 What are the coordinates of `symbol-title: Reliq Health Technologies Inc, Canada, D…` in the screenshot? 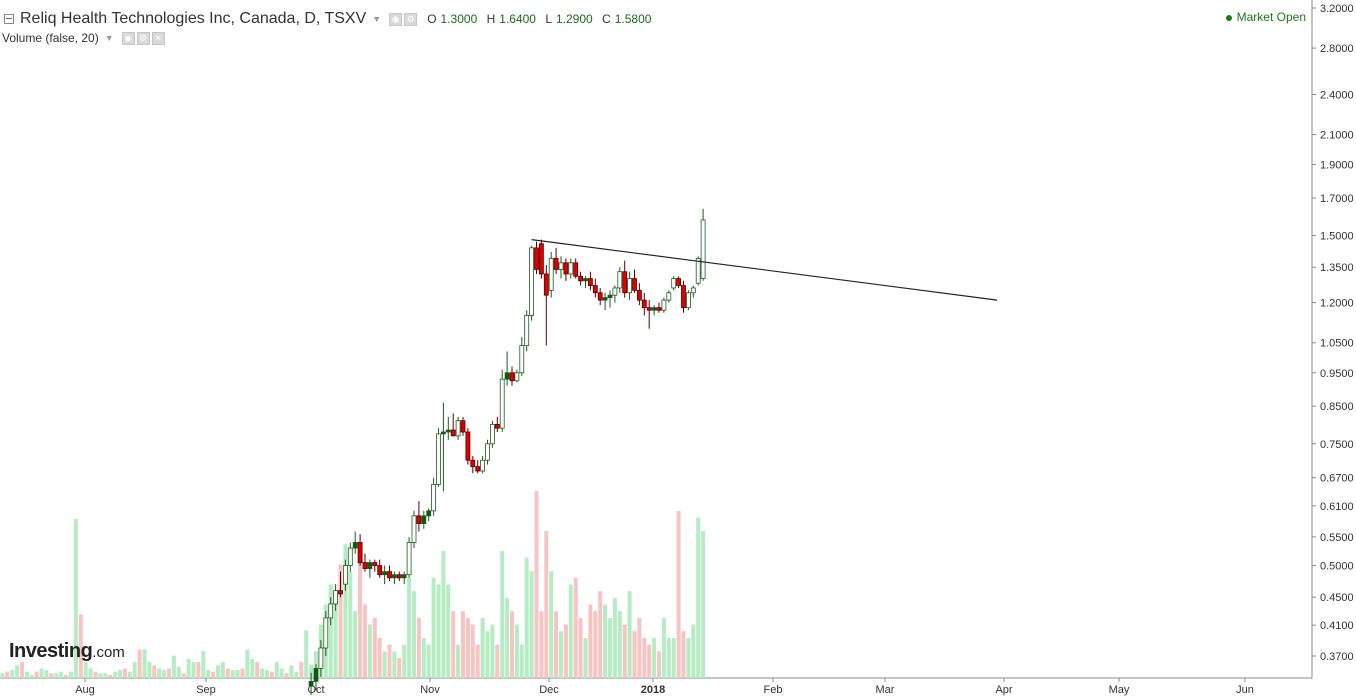 It's located at (193, 18).